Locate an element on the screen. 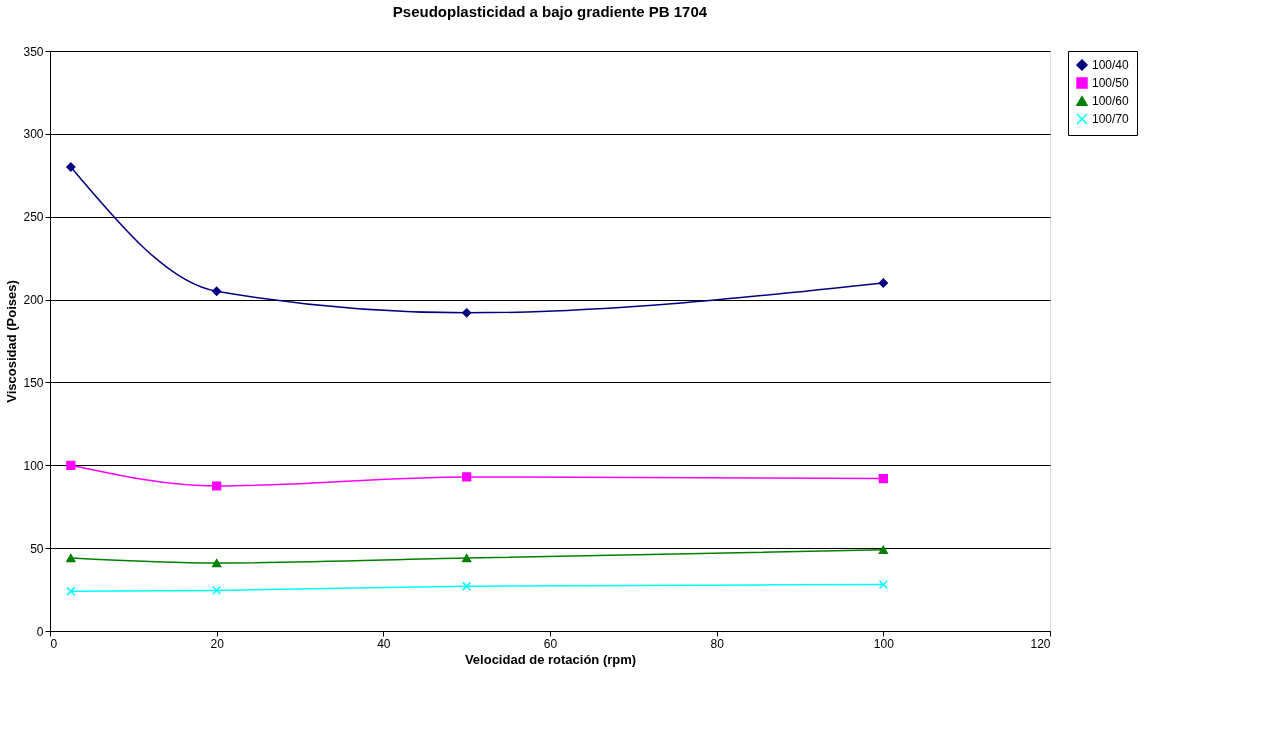  y-tick-label: 150 is located at coordinates (33, 382).